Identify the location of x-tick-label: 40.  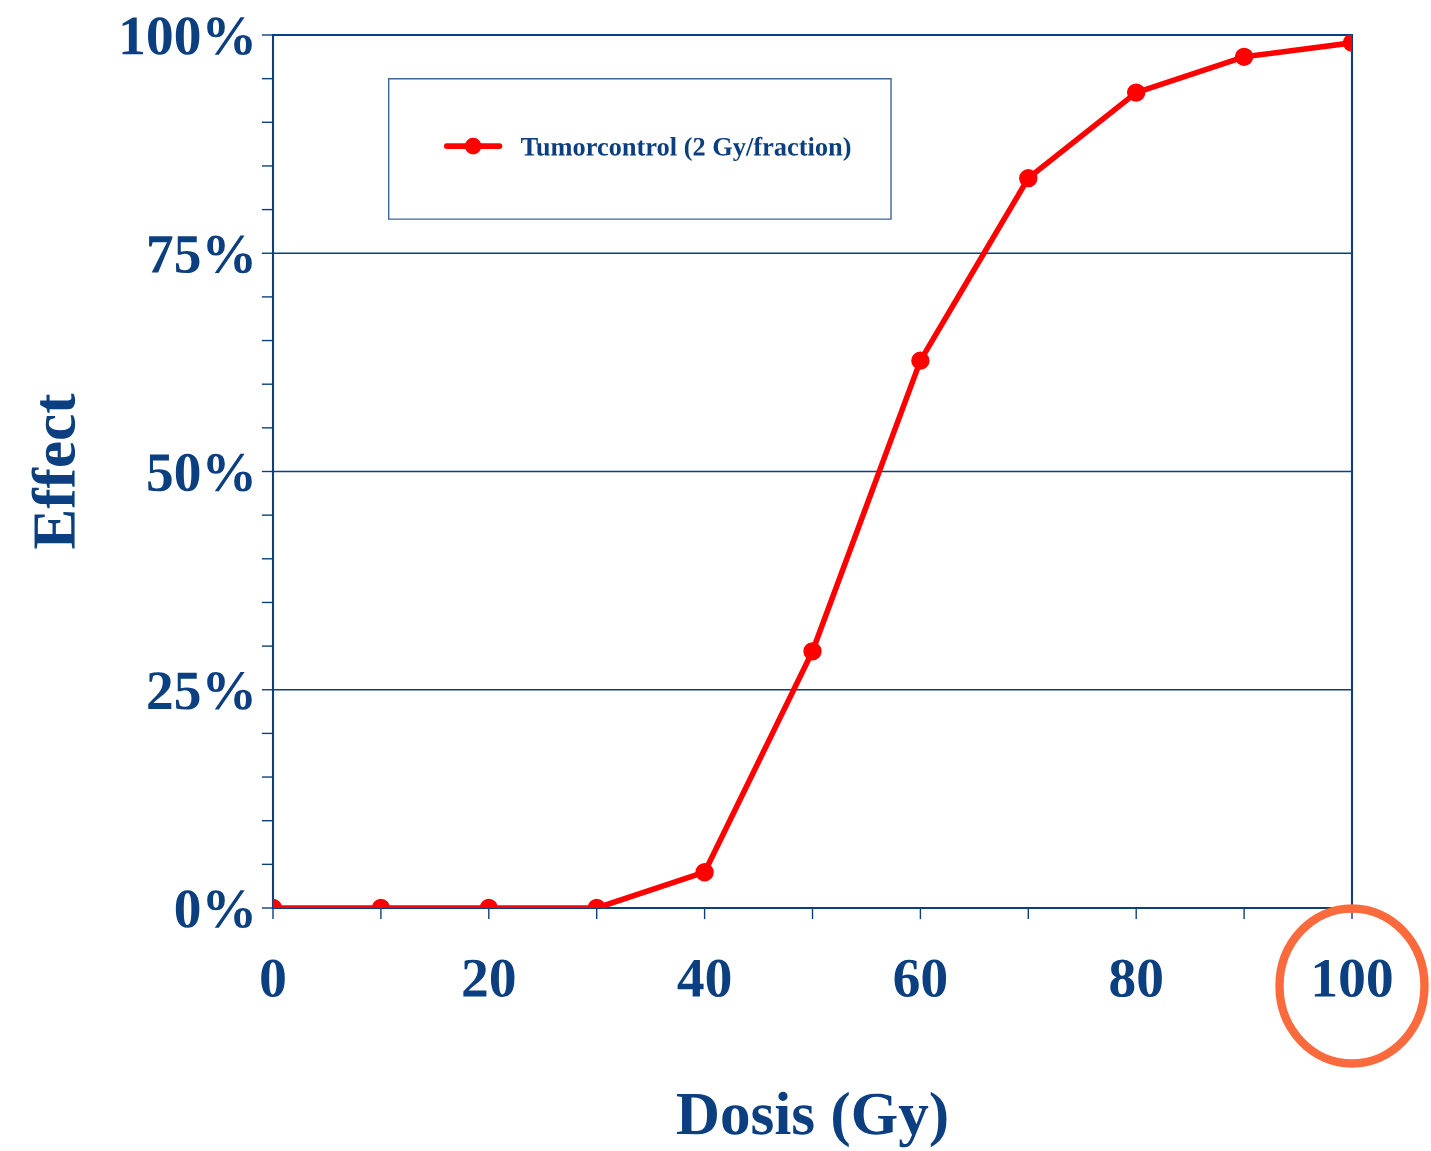
(704, 978).